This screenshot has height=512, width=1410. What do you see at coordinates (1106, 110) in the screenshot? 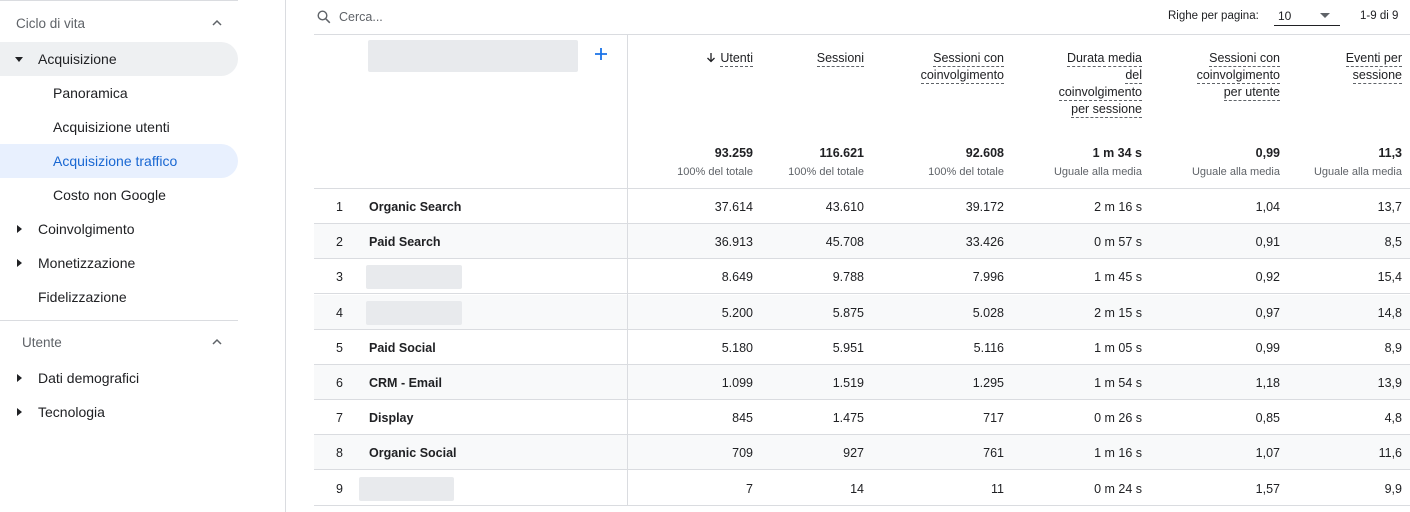
I see `column-header-text: per sessione` at bounding box center [1106, 110].